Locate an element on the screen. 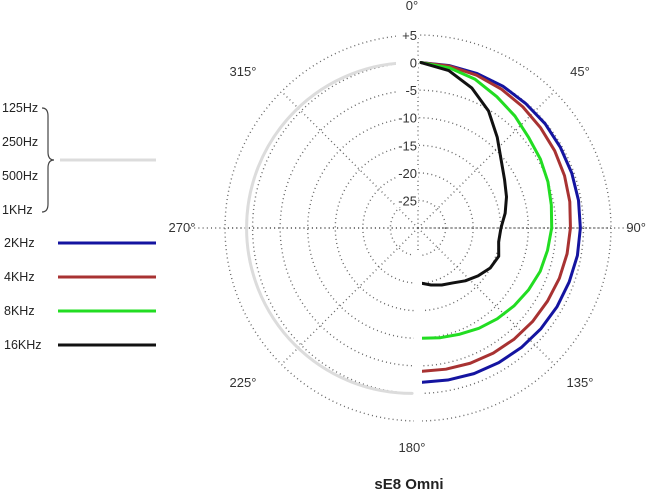 Image resolution: width=655 pixels, height=493 pixels. center-gap is located at coordinates (418, 339).